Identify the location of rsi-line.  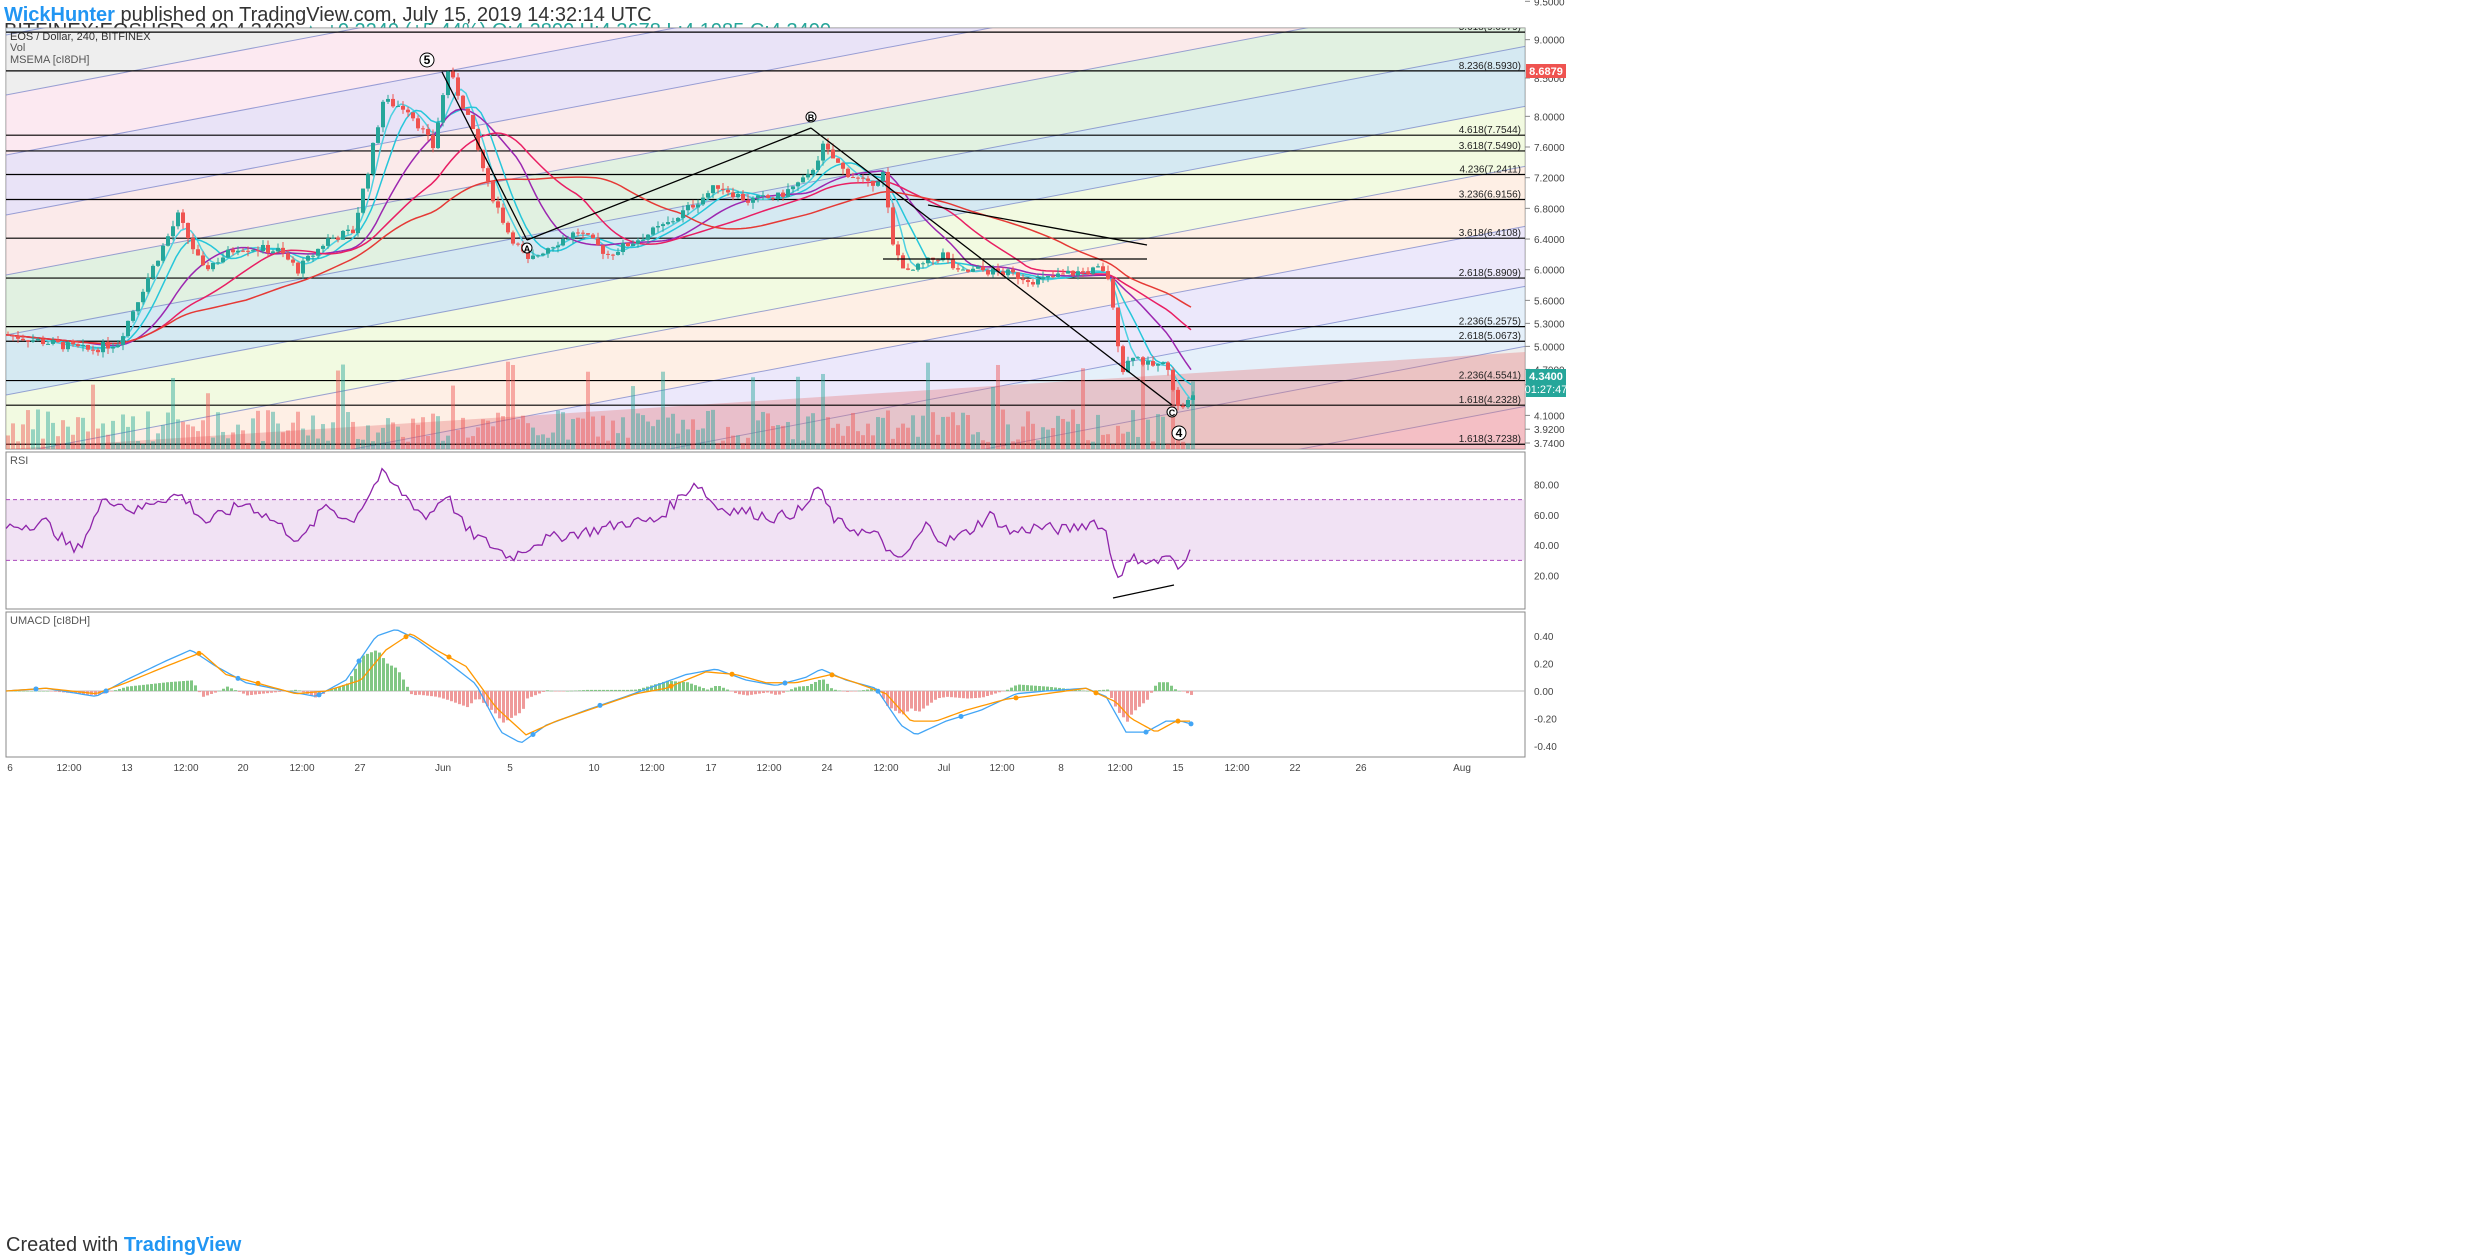
(598, 523).